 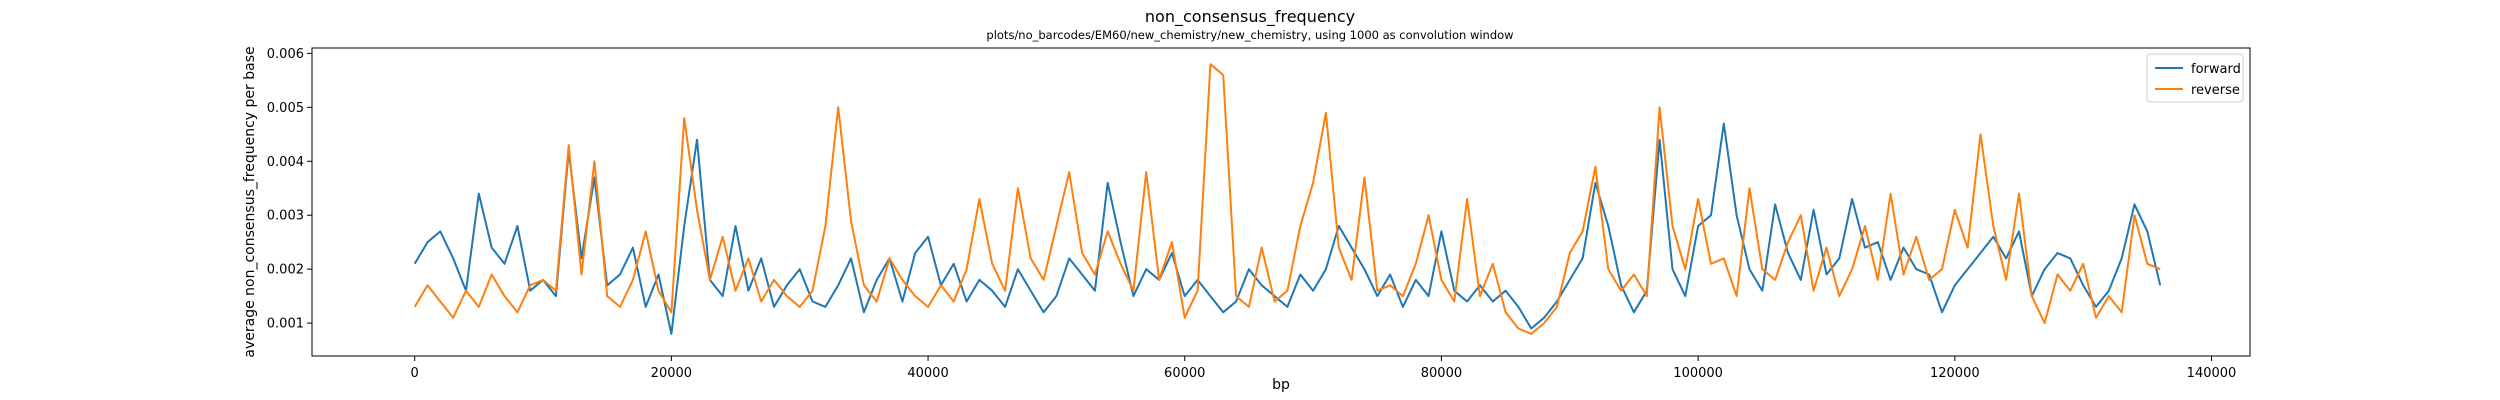 What do you see at coordinates (285, 216) in the screenshot?
I see `y-tick-label: 0.003` at bounding box center [285, 216].